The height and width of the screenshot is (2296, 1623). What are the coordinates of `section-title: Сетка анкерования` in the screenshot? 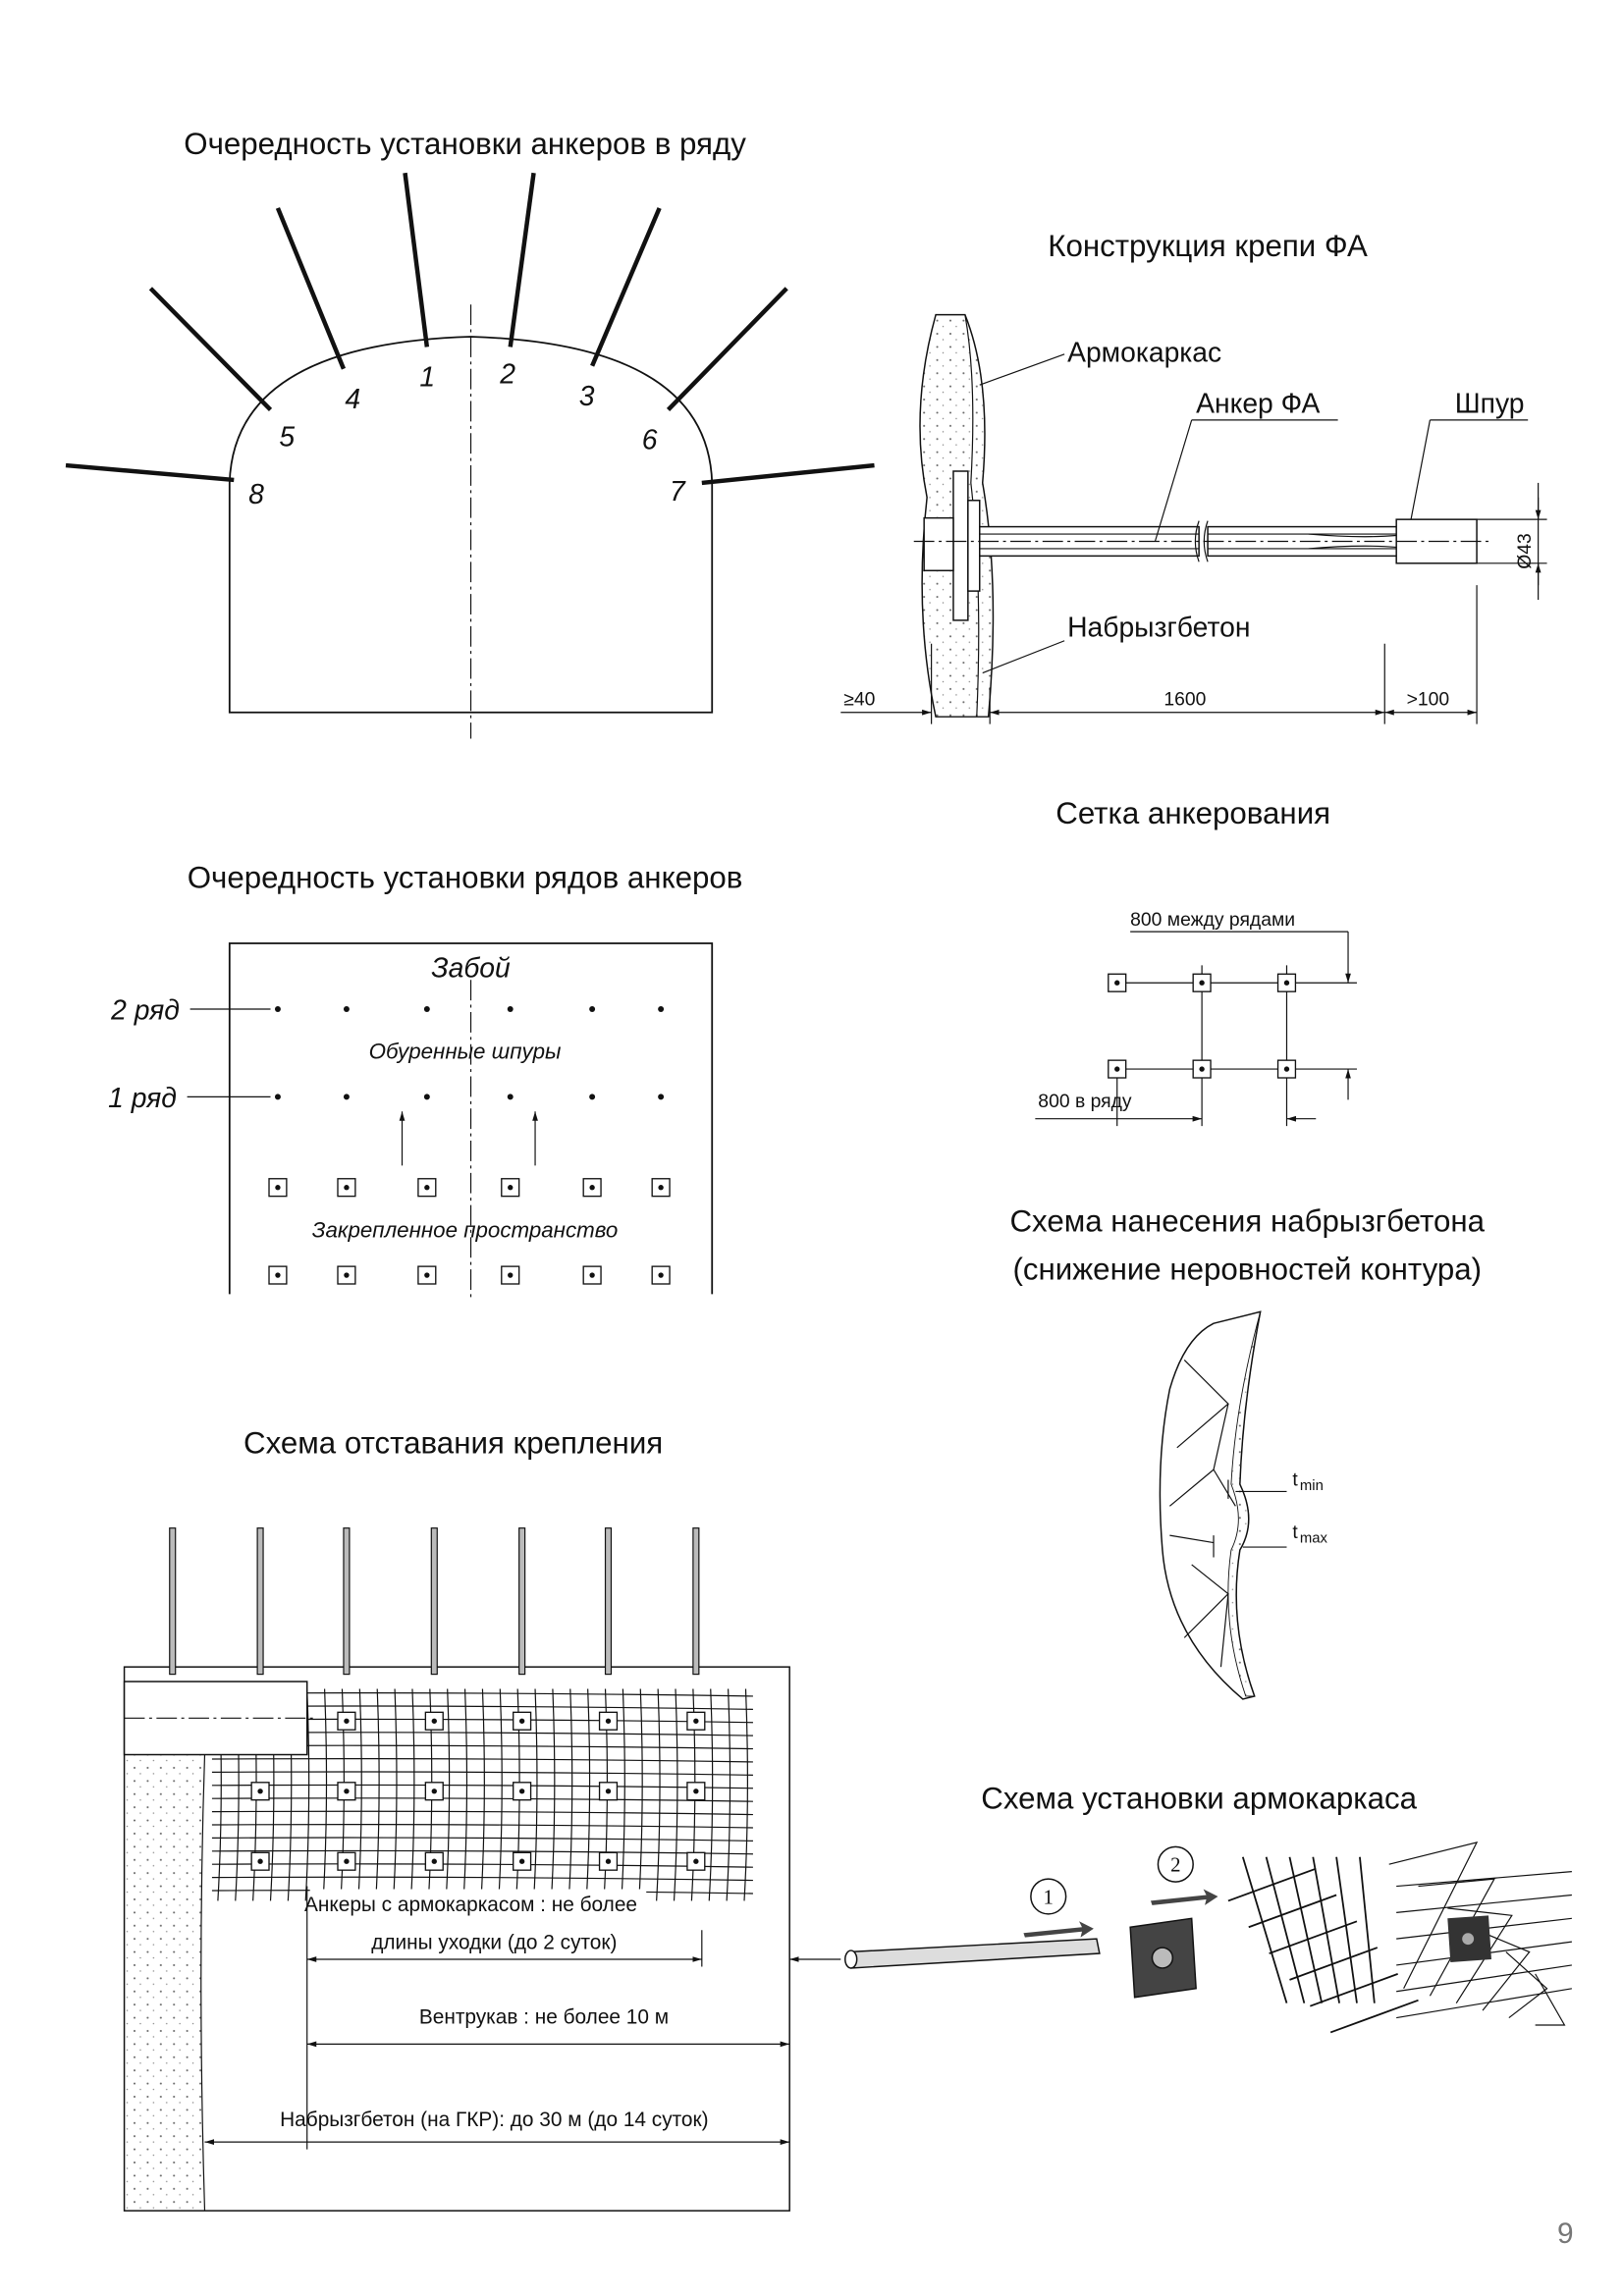 It's located at (1192, 813).